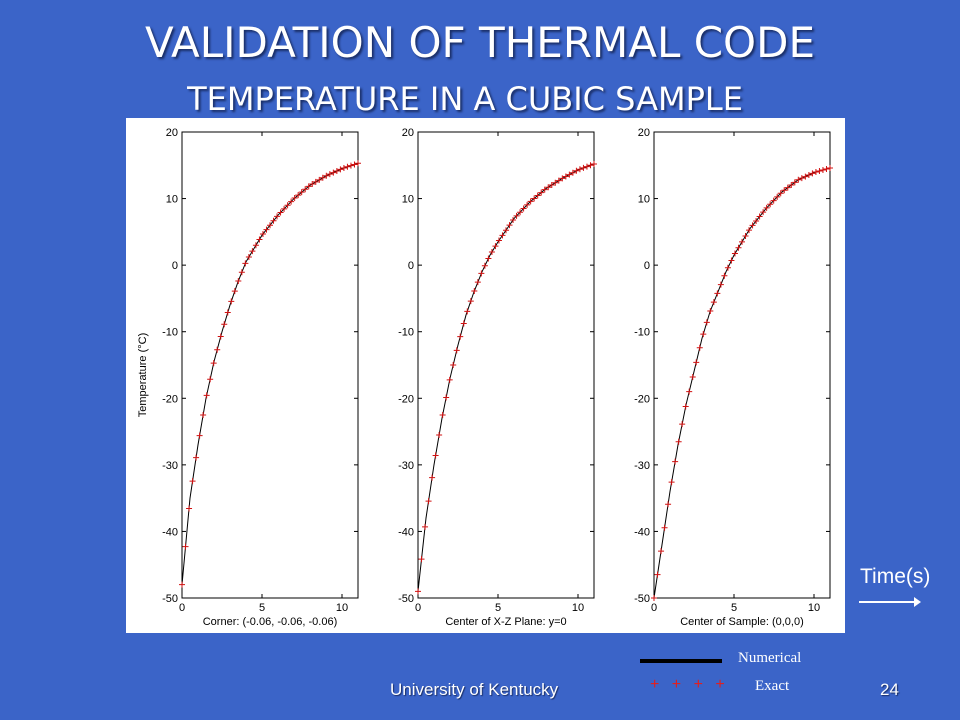 The image size is (960, 720). Describe the element at coordinates (479, 42) in the screenshot. I see `slide-title: VALIDATION OF THERMAL CODE` at that location.